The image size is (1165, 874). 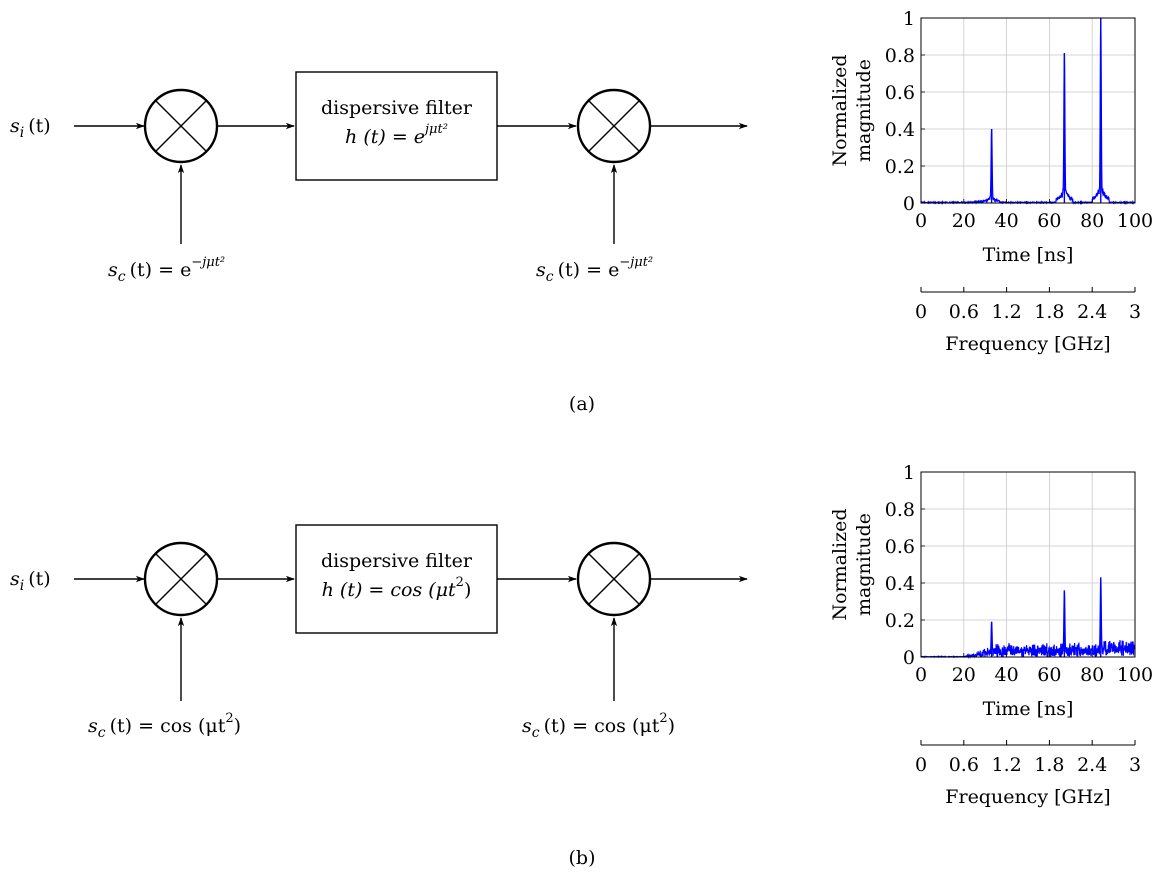 I want to click on input-signal-label-a: si (t), so click(x=30, y=128).